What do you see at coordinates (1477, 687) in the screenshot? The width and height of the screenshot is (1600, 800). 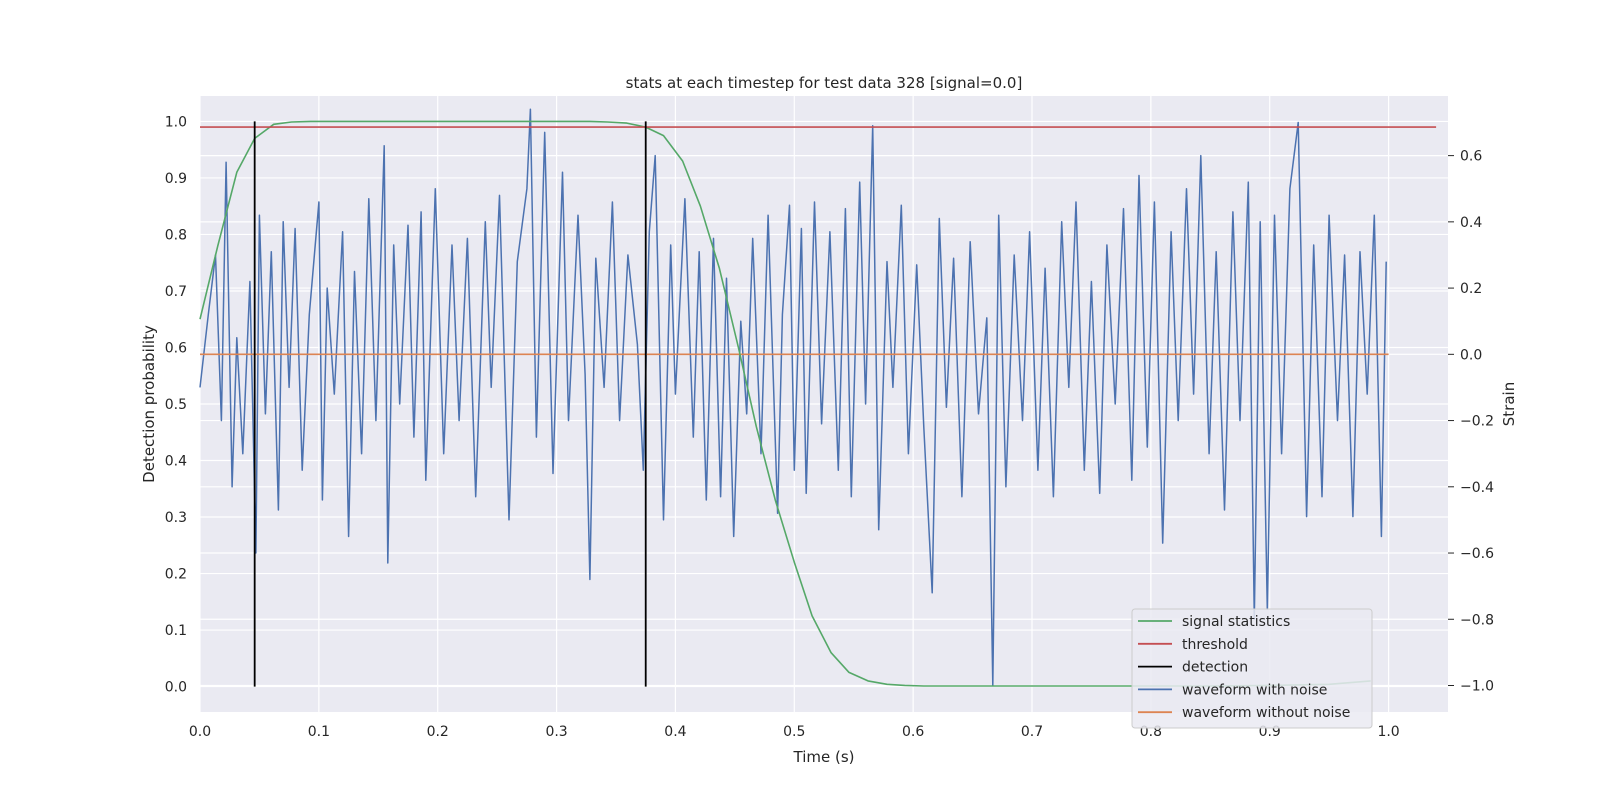 I see `y2-tick-label: −1.0` at bounding box center [1477, 687].